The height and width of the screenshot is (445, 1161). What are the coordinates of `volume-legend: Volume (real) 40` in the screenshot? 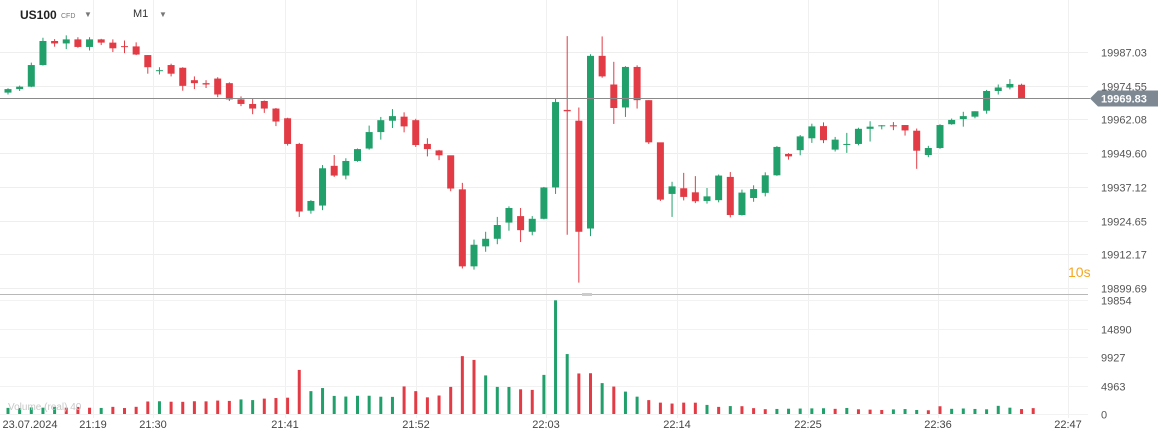 It's located at (45, 407).